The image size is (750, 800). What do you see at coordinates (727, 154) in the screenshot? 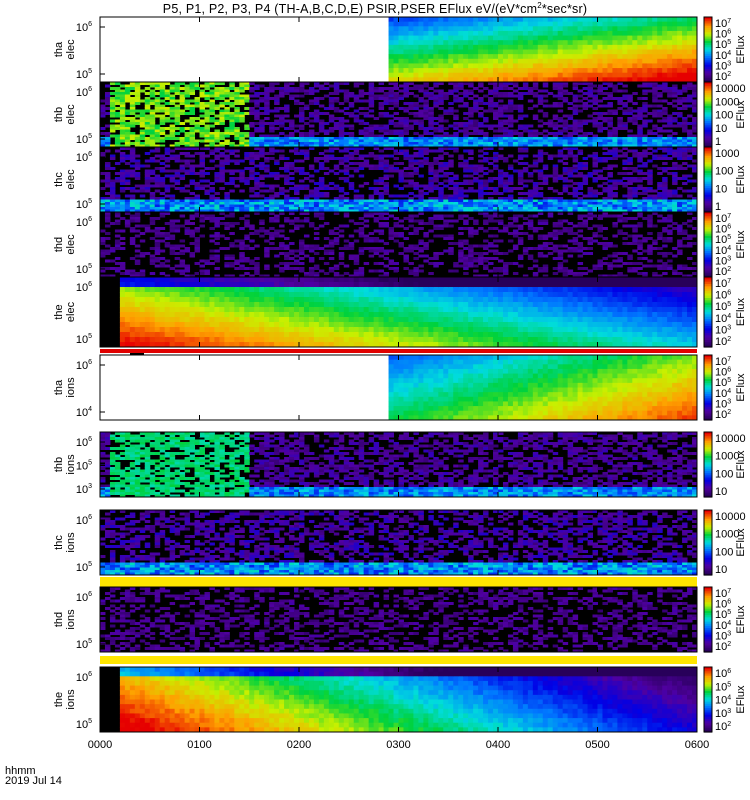
I see `colorbar-tick-label: 1000` at bounding box center [727, 154].